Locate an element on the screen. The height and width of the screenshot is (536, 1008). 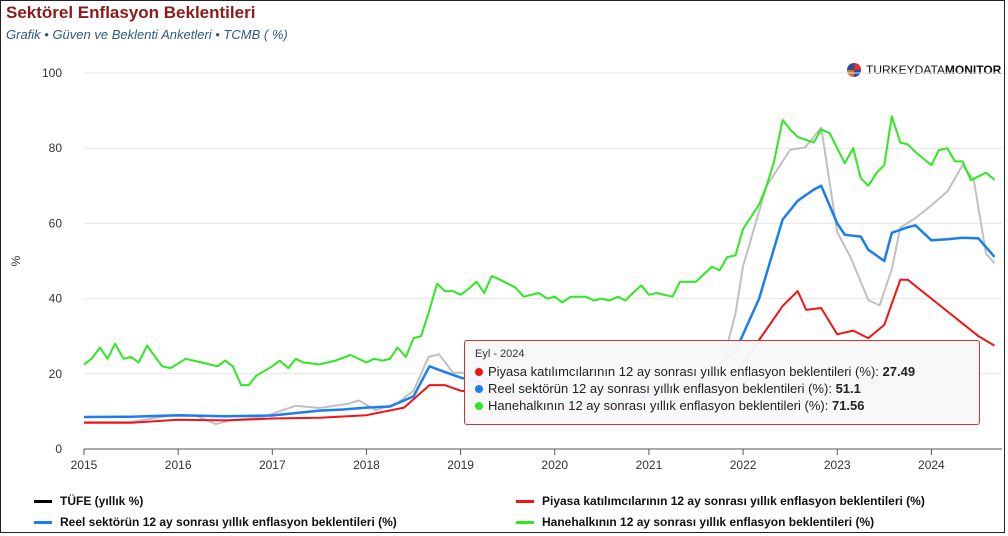
legend-item-tufe: TÜFE (yıllık %) is located at coordinates (88, 501).